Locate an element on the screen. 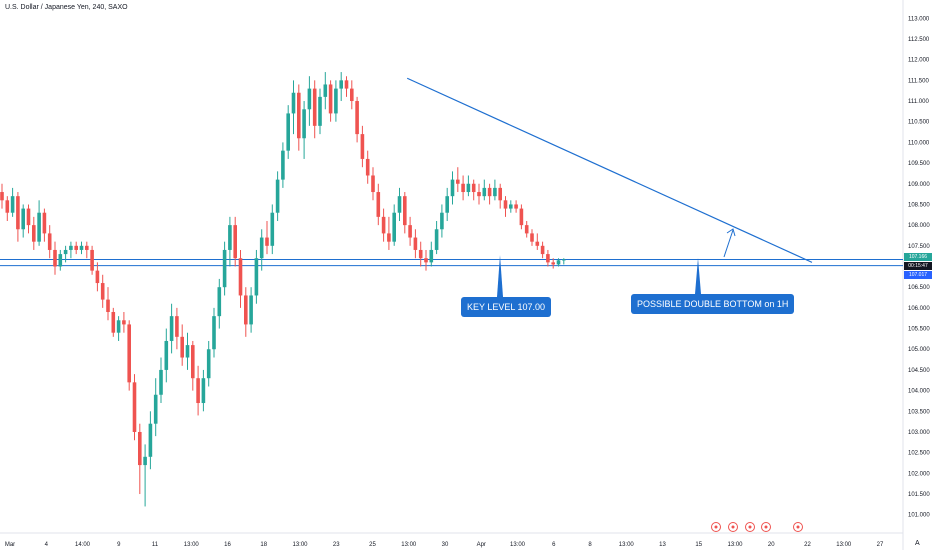  y-tick-label: 111.000 is located at coordinates (918, 102).